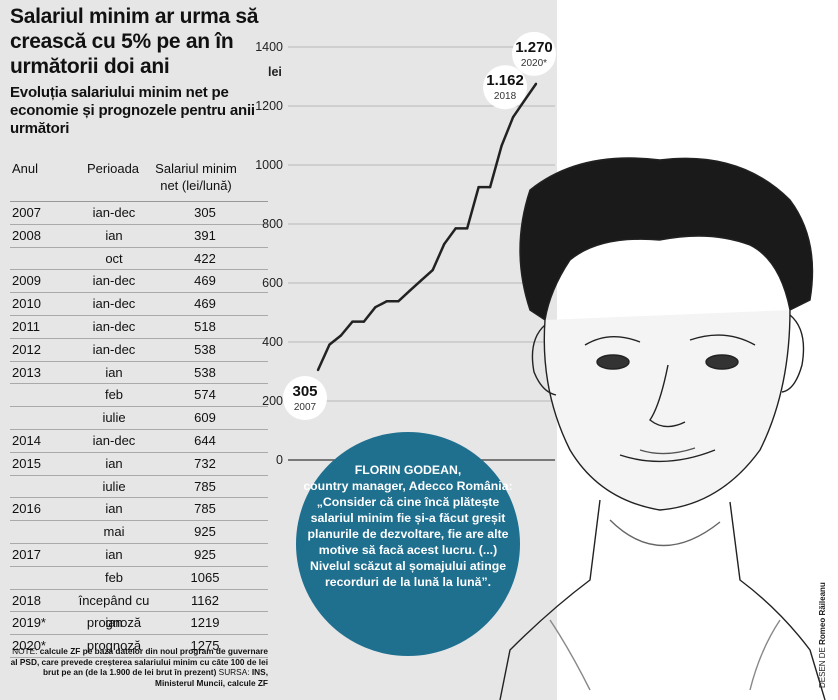  I want to click on table-row: iulie 785, so click(139, 487).